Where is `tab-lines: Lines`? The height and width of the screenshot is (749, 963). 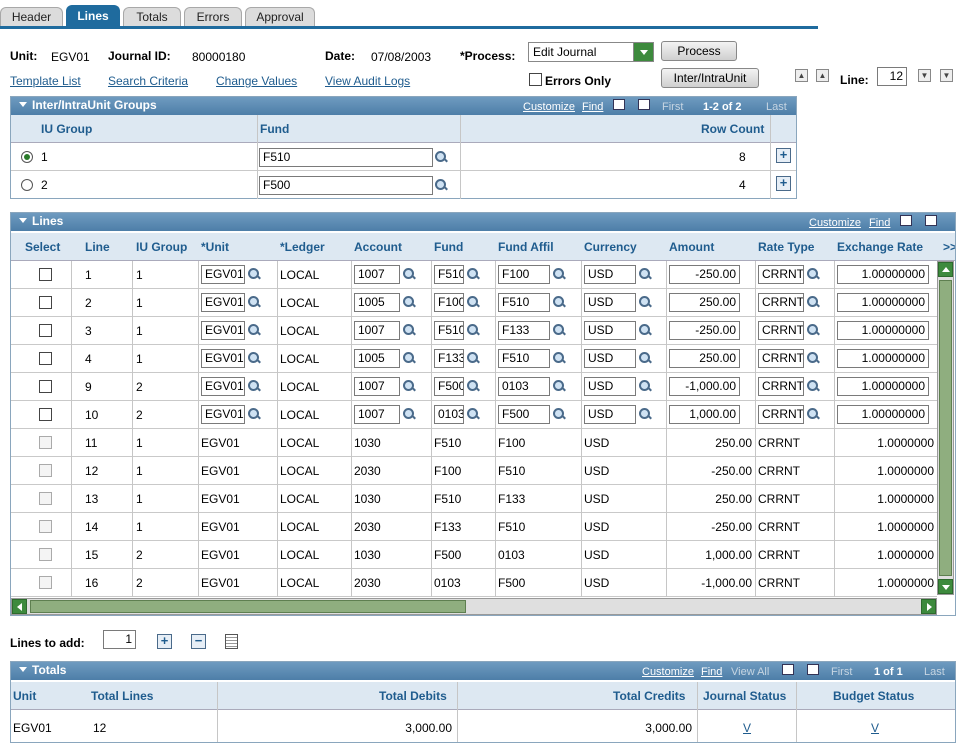 tab-lines: Lines is located at coordinates (93, 16).